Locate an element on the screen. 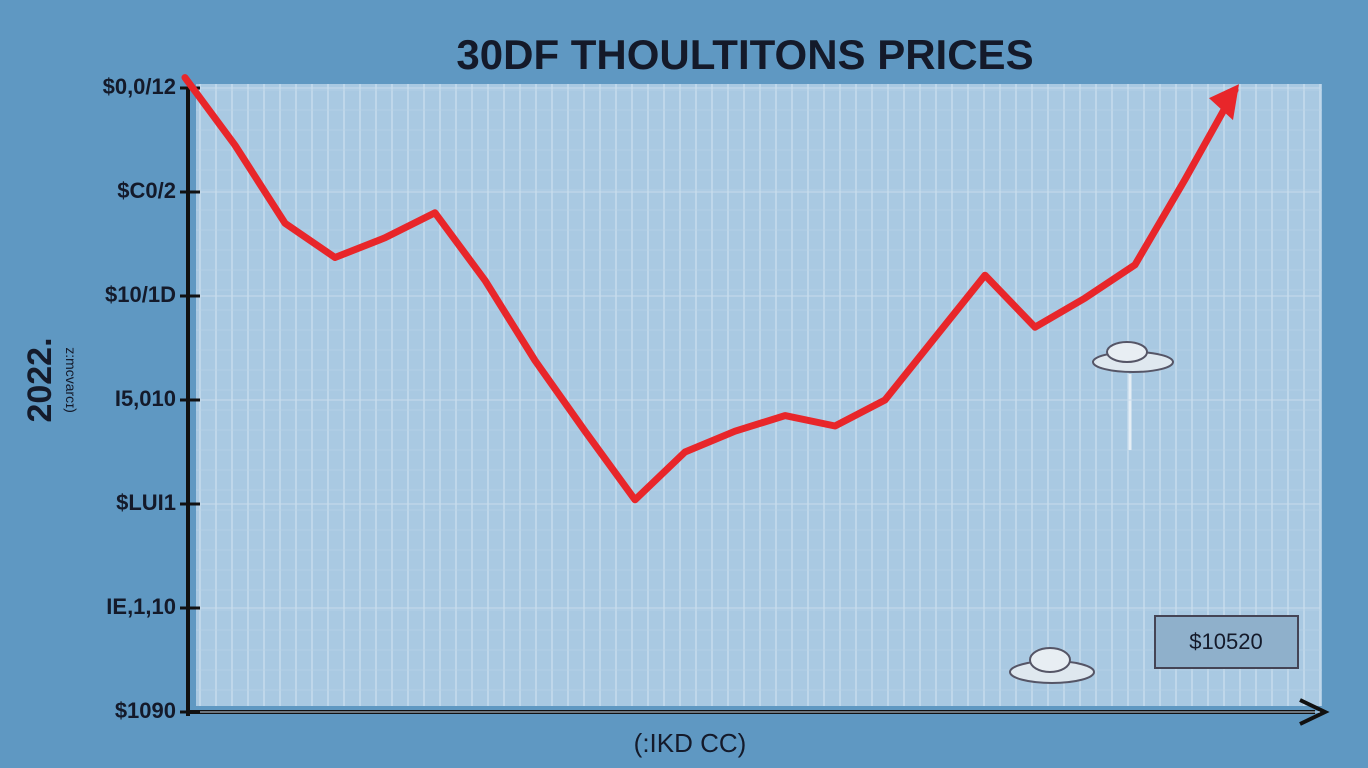 The width and height of the screenshot is (1368, 768). x-axis-label: (:IKD CC) is located at coordinates (690, 743).